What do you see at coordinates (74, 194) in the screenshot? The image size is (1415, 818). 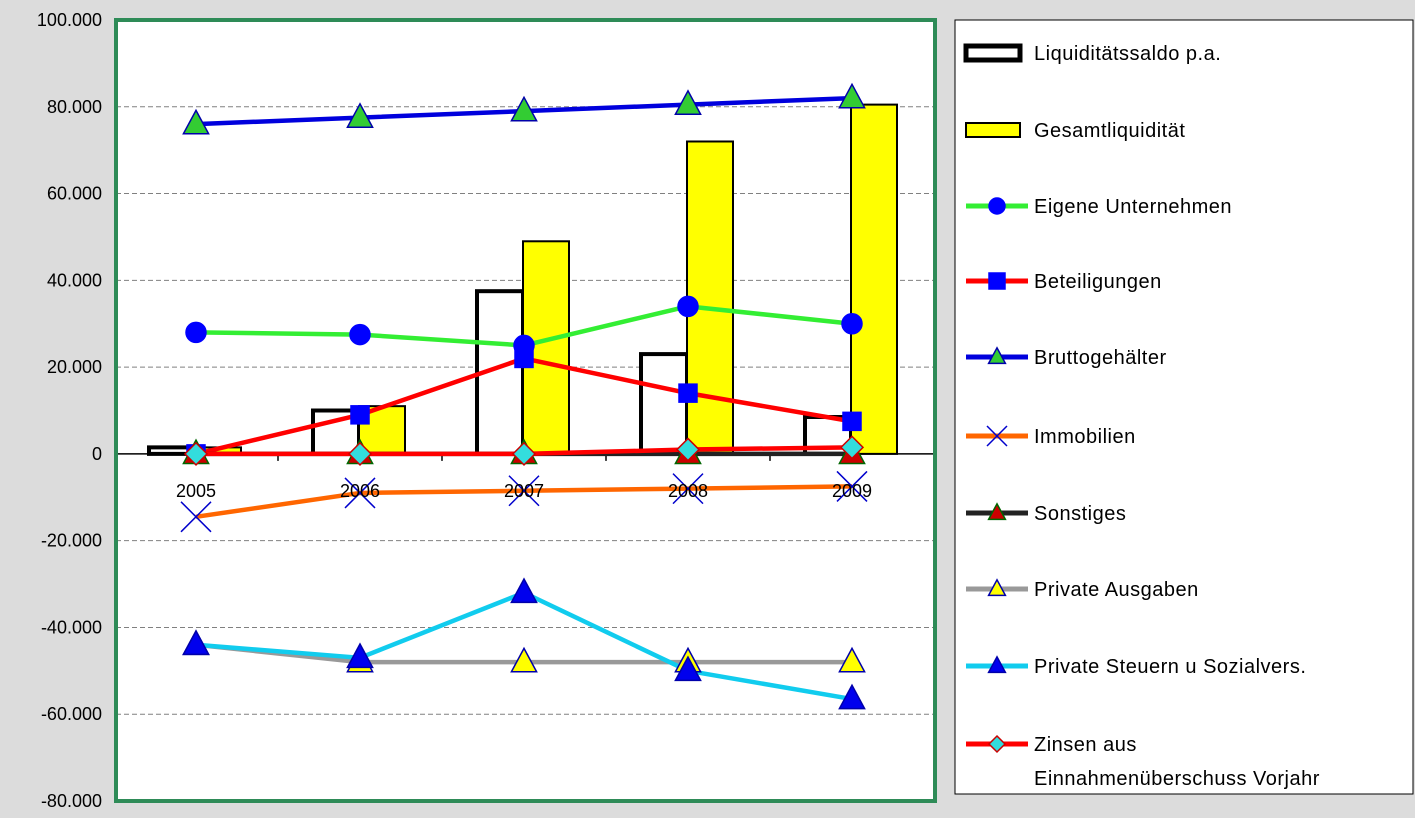 I see `y-tick-label: 60.000` at bounding box center [74, 194].